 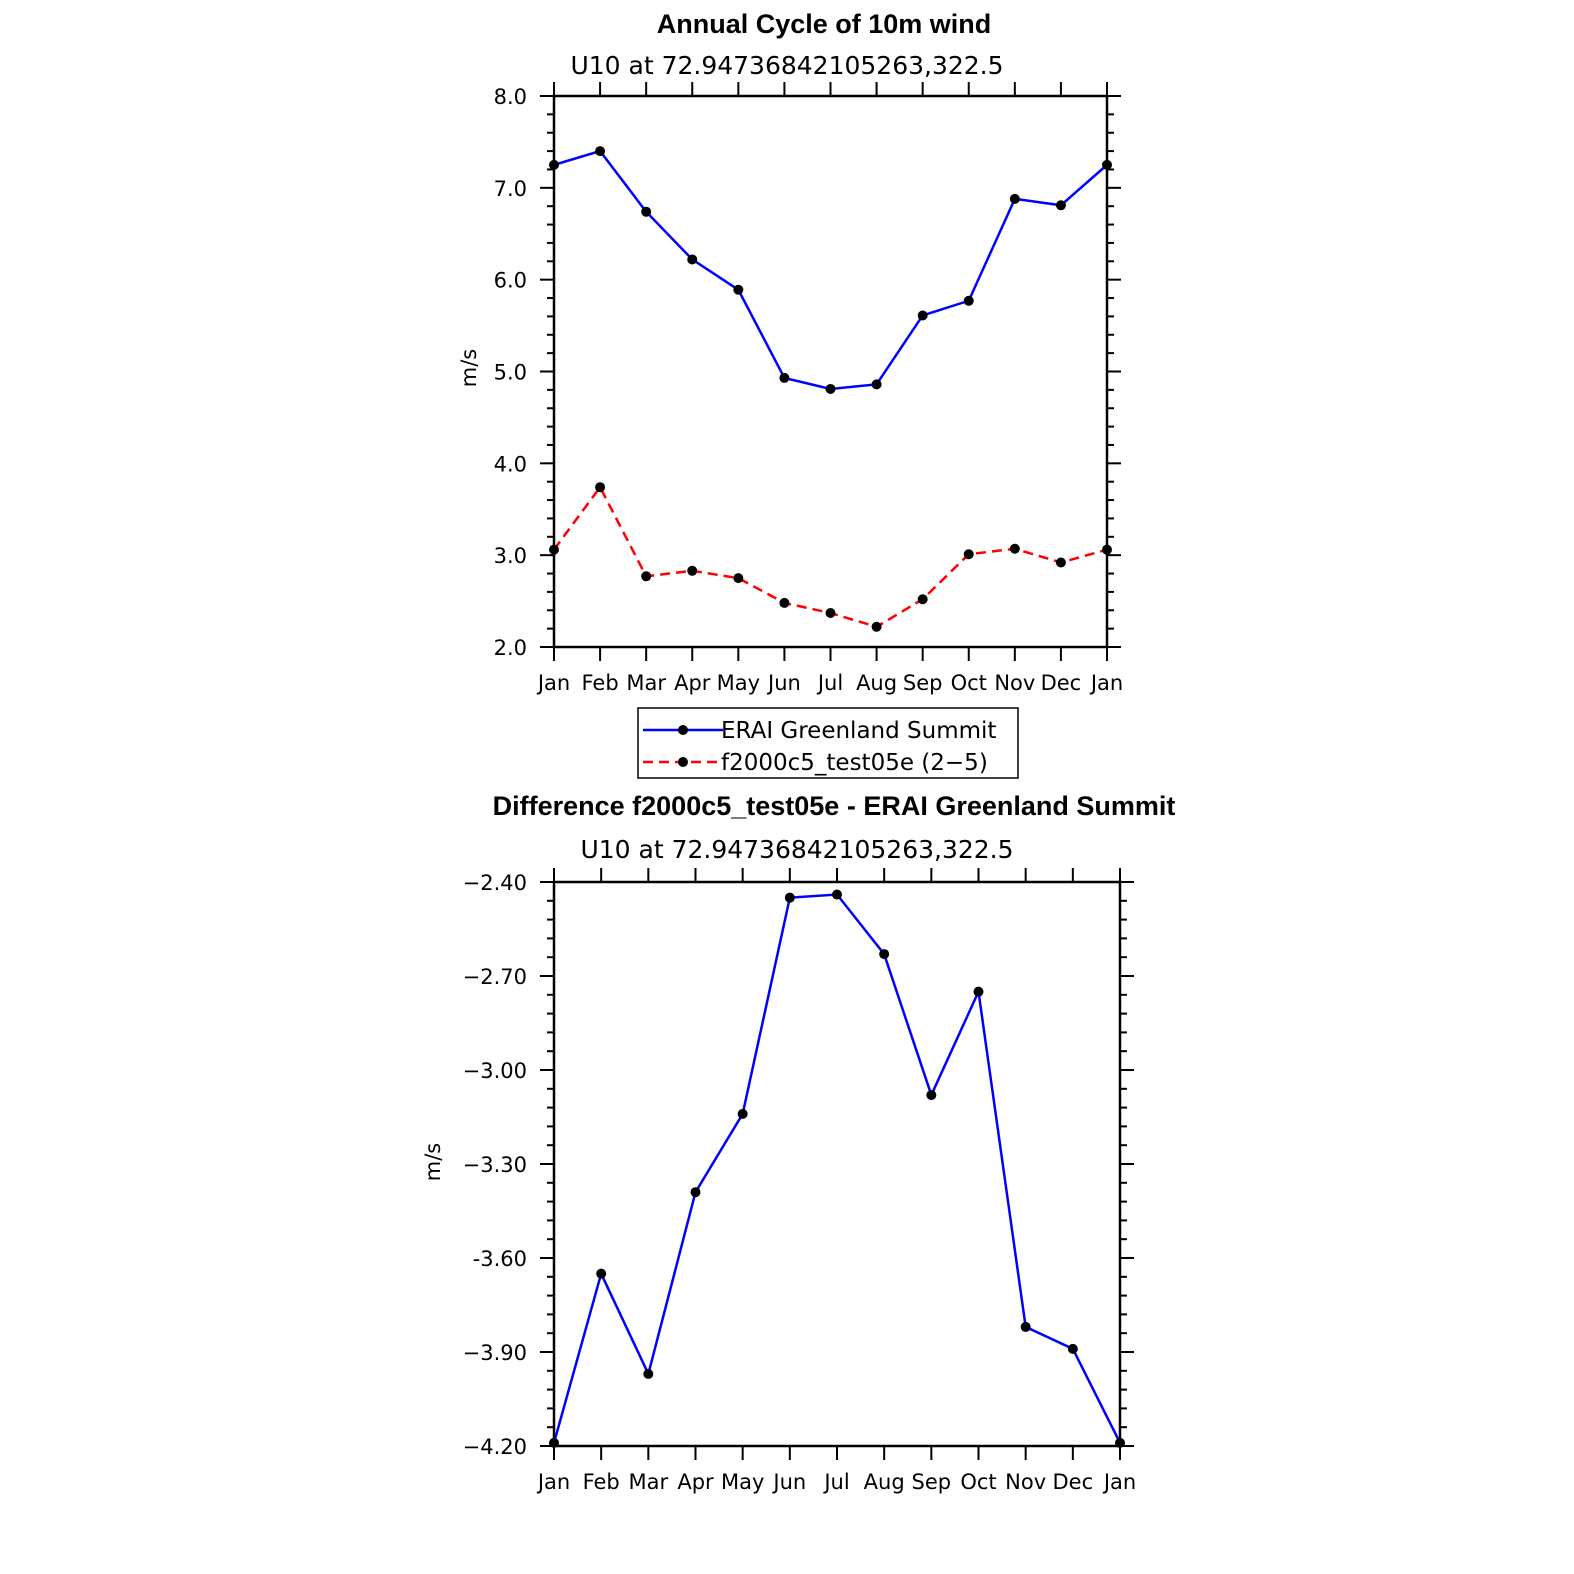 What do you see at coordinates (495, 883) in the screenshot?
I see `y-tick-label: −2.40` at bounding box center [495, 883].